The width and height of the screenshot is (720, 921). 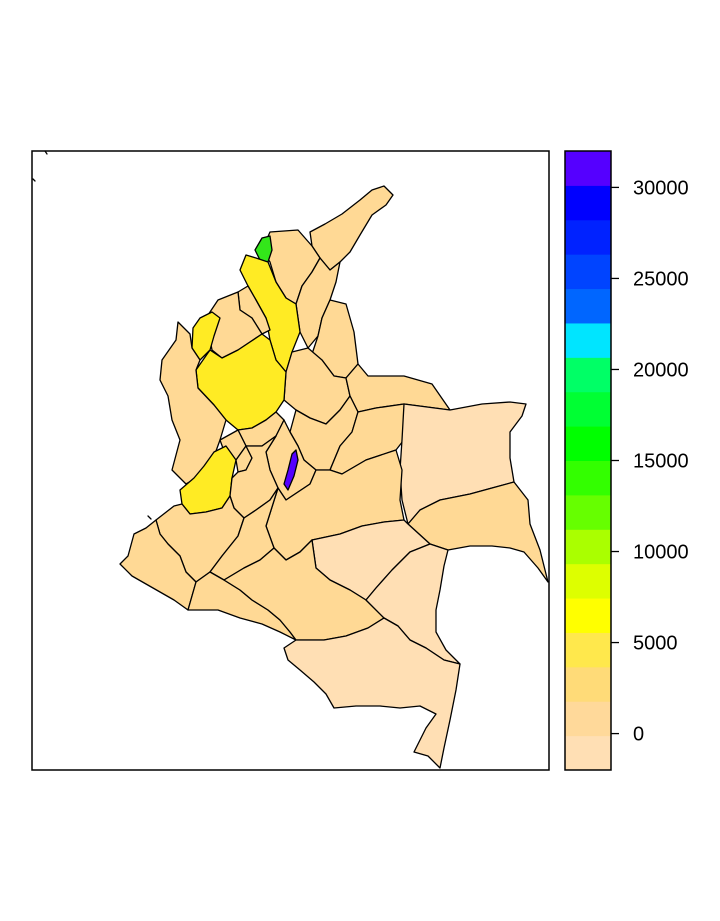 I want to click on legend-colorbar: 0 5000 10000 15000 20000 25000 30000, so click(x=626, y=460).